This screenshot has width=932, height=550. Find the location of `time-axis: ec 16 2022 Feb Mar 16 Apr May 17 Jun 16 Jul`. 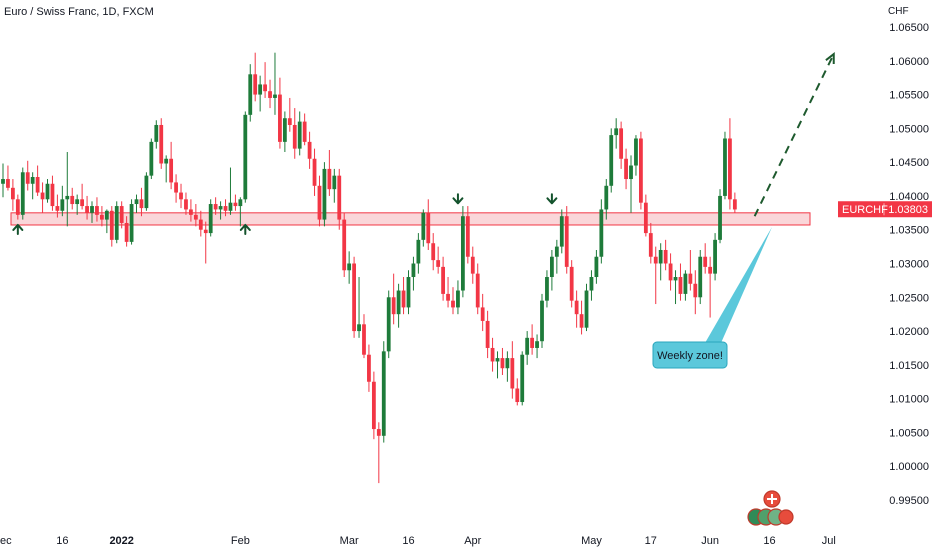

time-axis: ec 16 2022 Feb Mar 16 Apr May 17 Jun 16 Jul is located at coordinates (418, 541).